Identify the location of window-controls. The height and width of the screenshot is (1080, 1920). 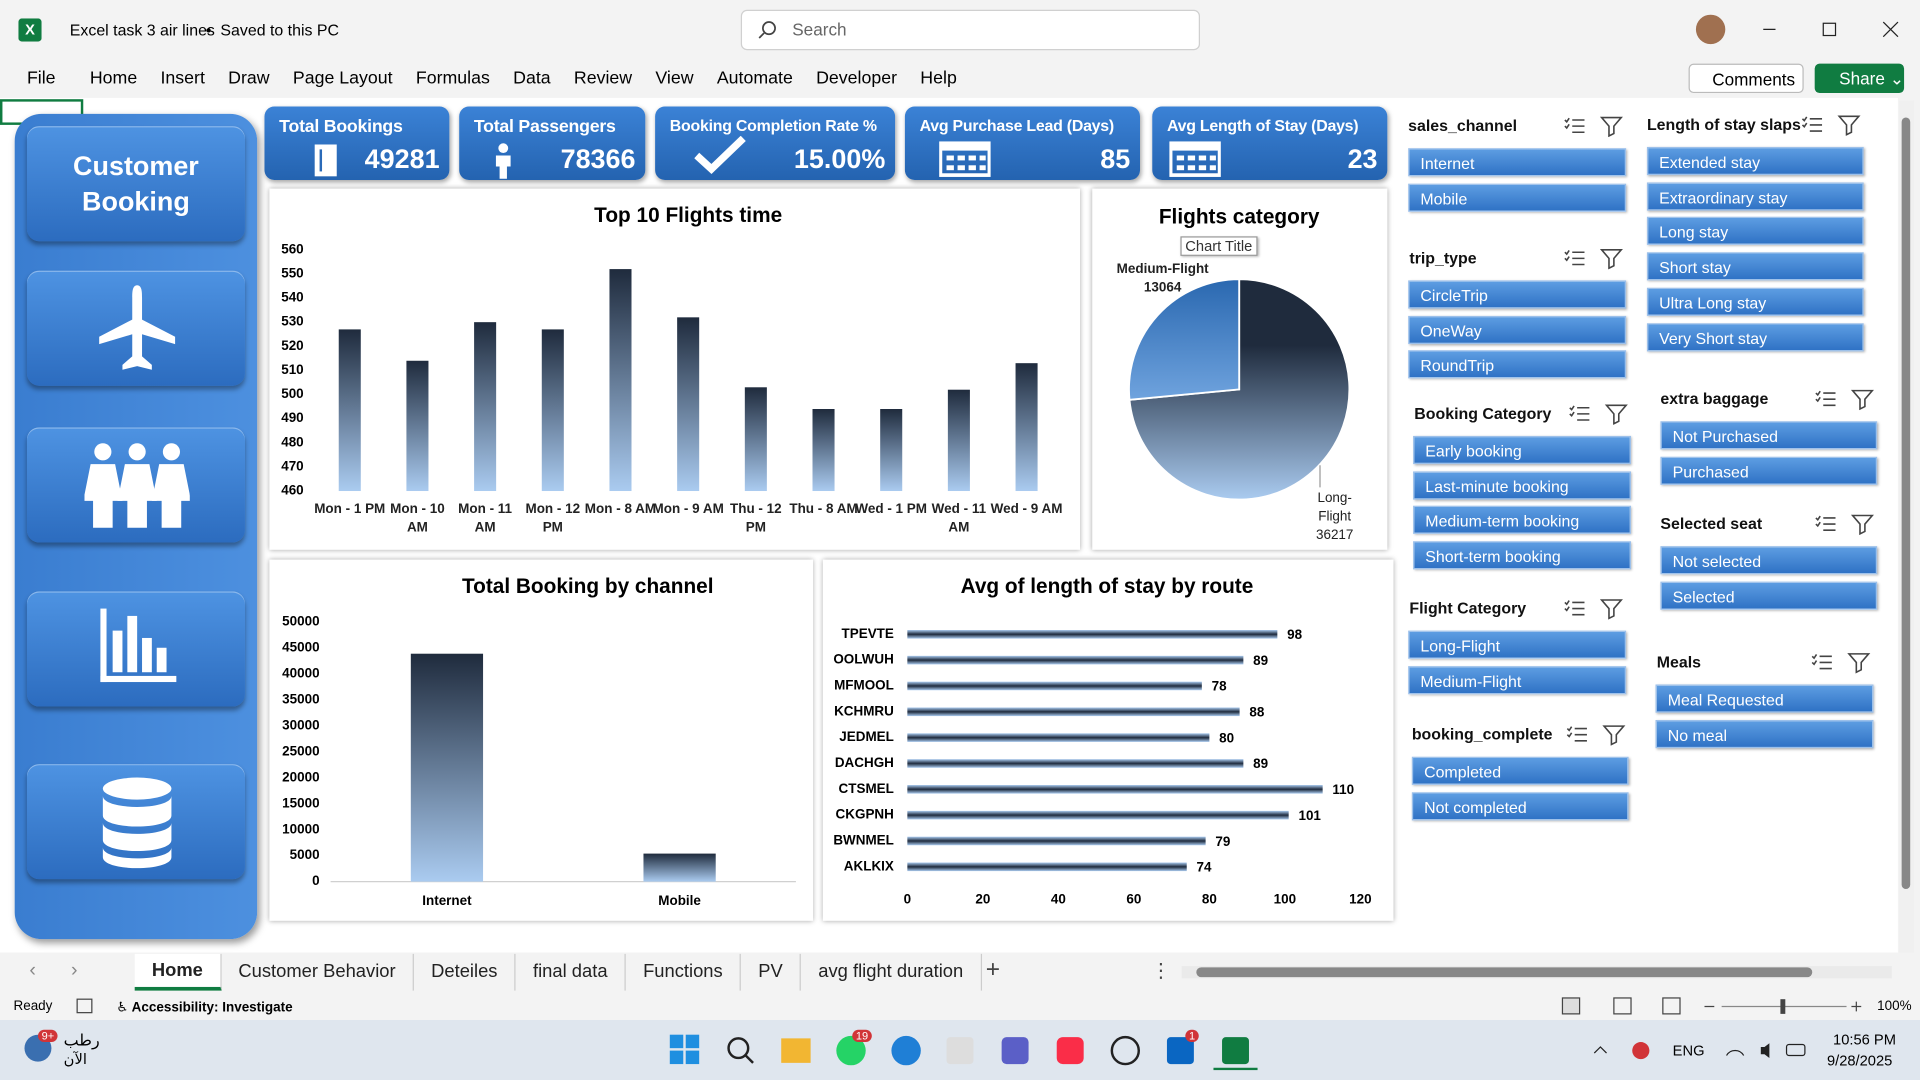
(1827, 29).